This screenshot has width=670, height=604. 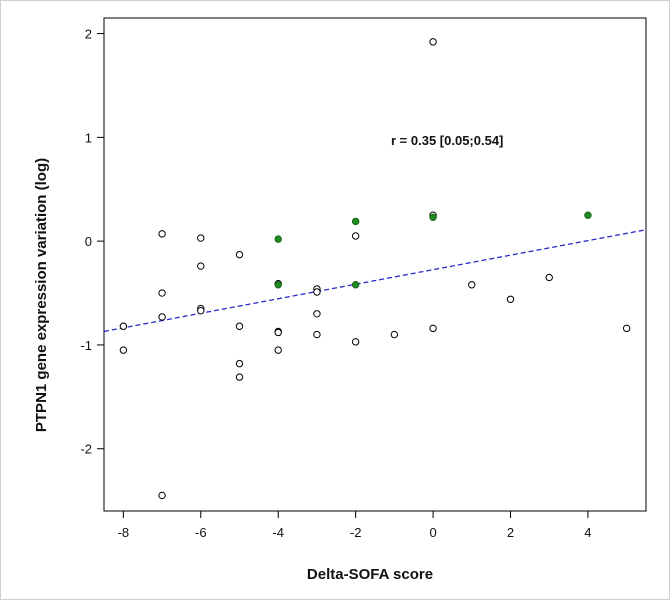 I want to click on regression-line-group, so click(x=375, y=281).